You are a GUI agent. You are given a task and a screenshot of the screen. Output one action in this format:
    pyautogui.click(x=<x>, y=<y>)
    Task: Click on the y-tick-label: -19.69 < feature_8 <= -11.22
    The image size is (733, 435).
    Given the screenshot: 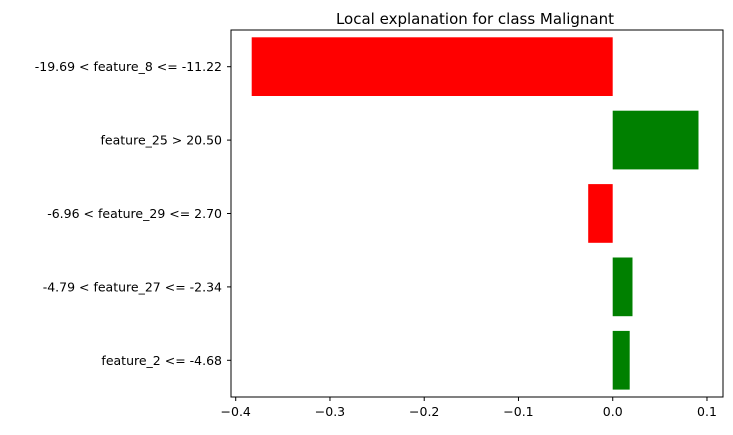 What is the action you would take?
    pyautogui.click(x=128, y=66)
    